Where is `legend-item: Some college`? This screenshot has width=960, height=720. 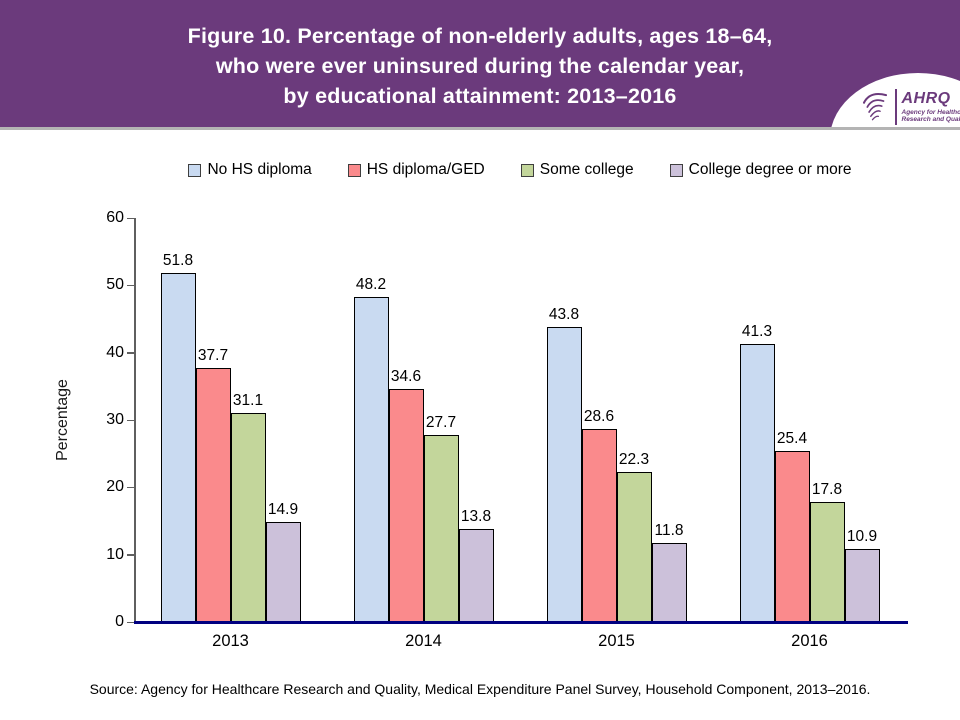
legend-item: Some college is located at coordinates (577, 170).